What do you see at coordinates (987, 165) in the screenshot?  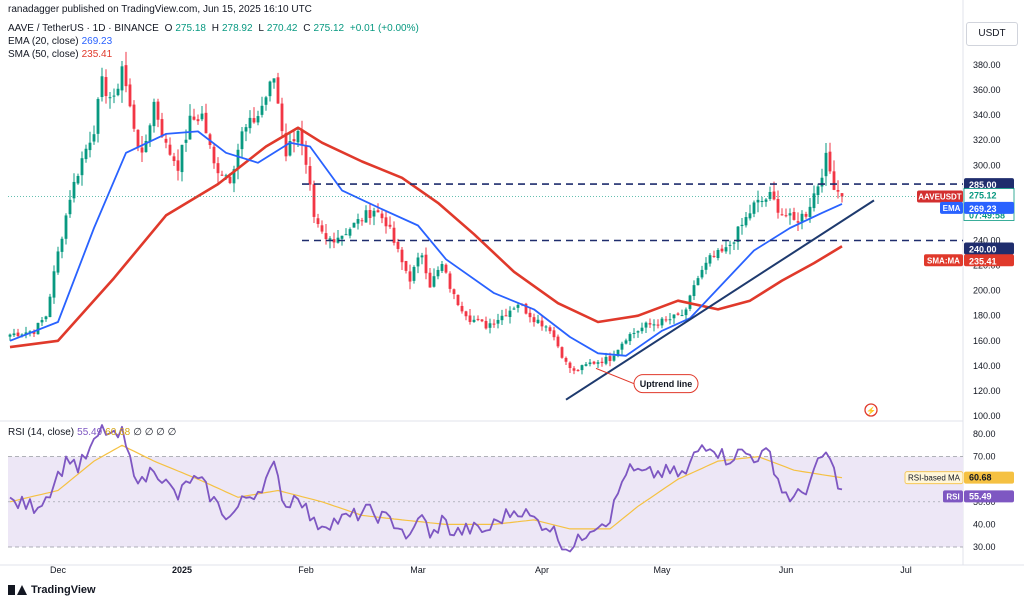 I see `price-tick-label: 300.00` at bounding box center [987, 165].